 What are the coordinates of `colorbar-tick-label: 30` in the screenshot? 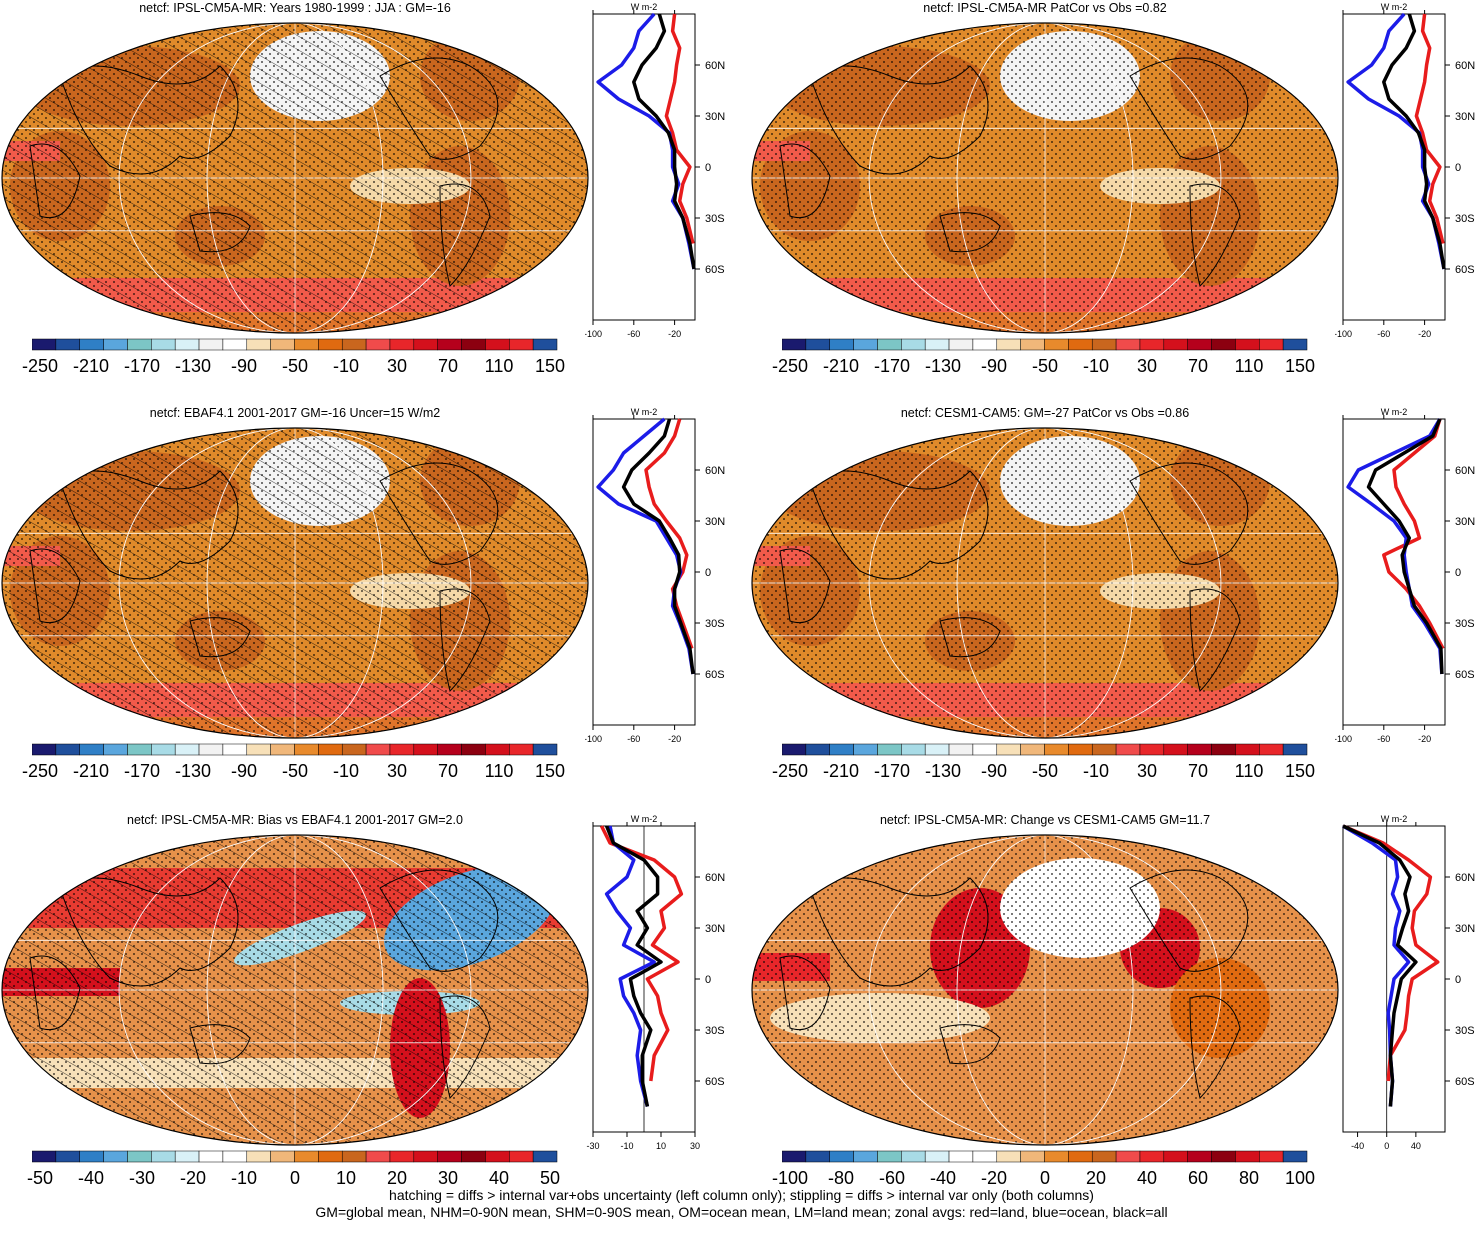 It's located at (1147, 366).